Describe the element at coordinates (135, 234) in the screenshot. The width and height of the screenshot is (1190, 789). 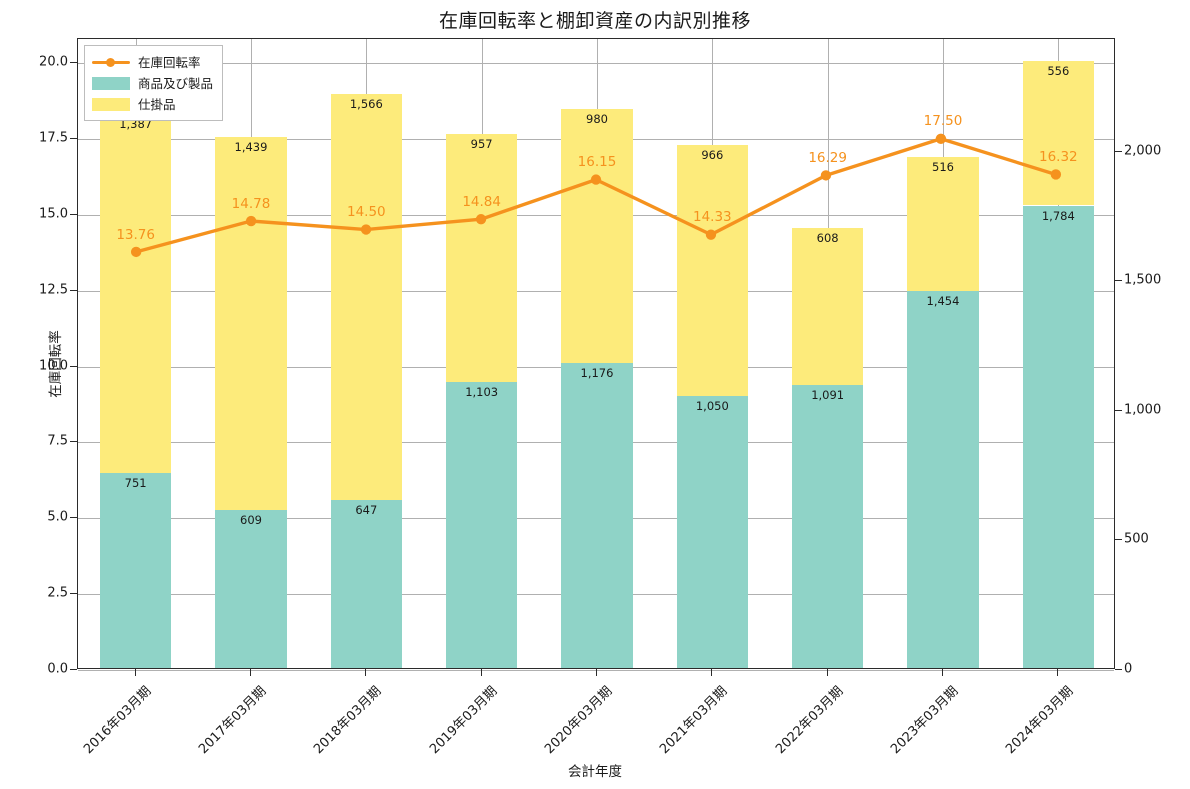
I see `line-value-label: 13.76` at that location.